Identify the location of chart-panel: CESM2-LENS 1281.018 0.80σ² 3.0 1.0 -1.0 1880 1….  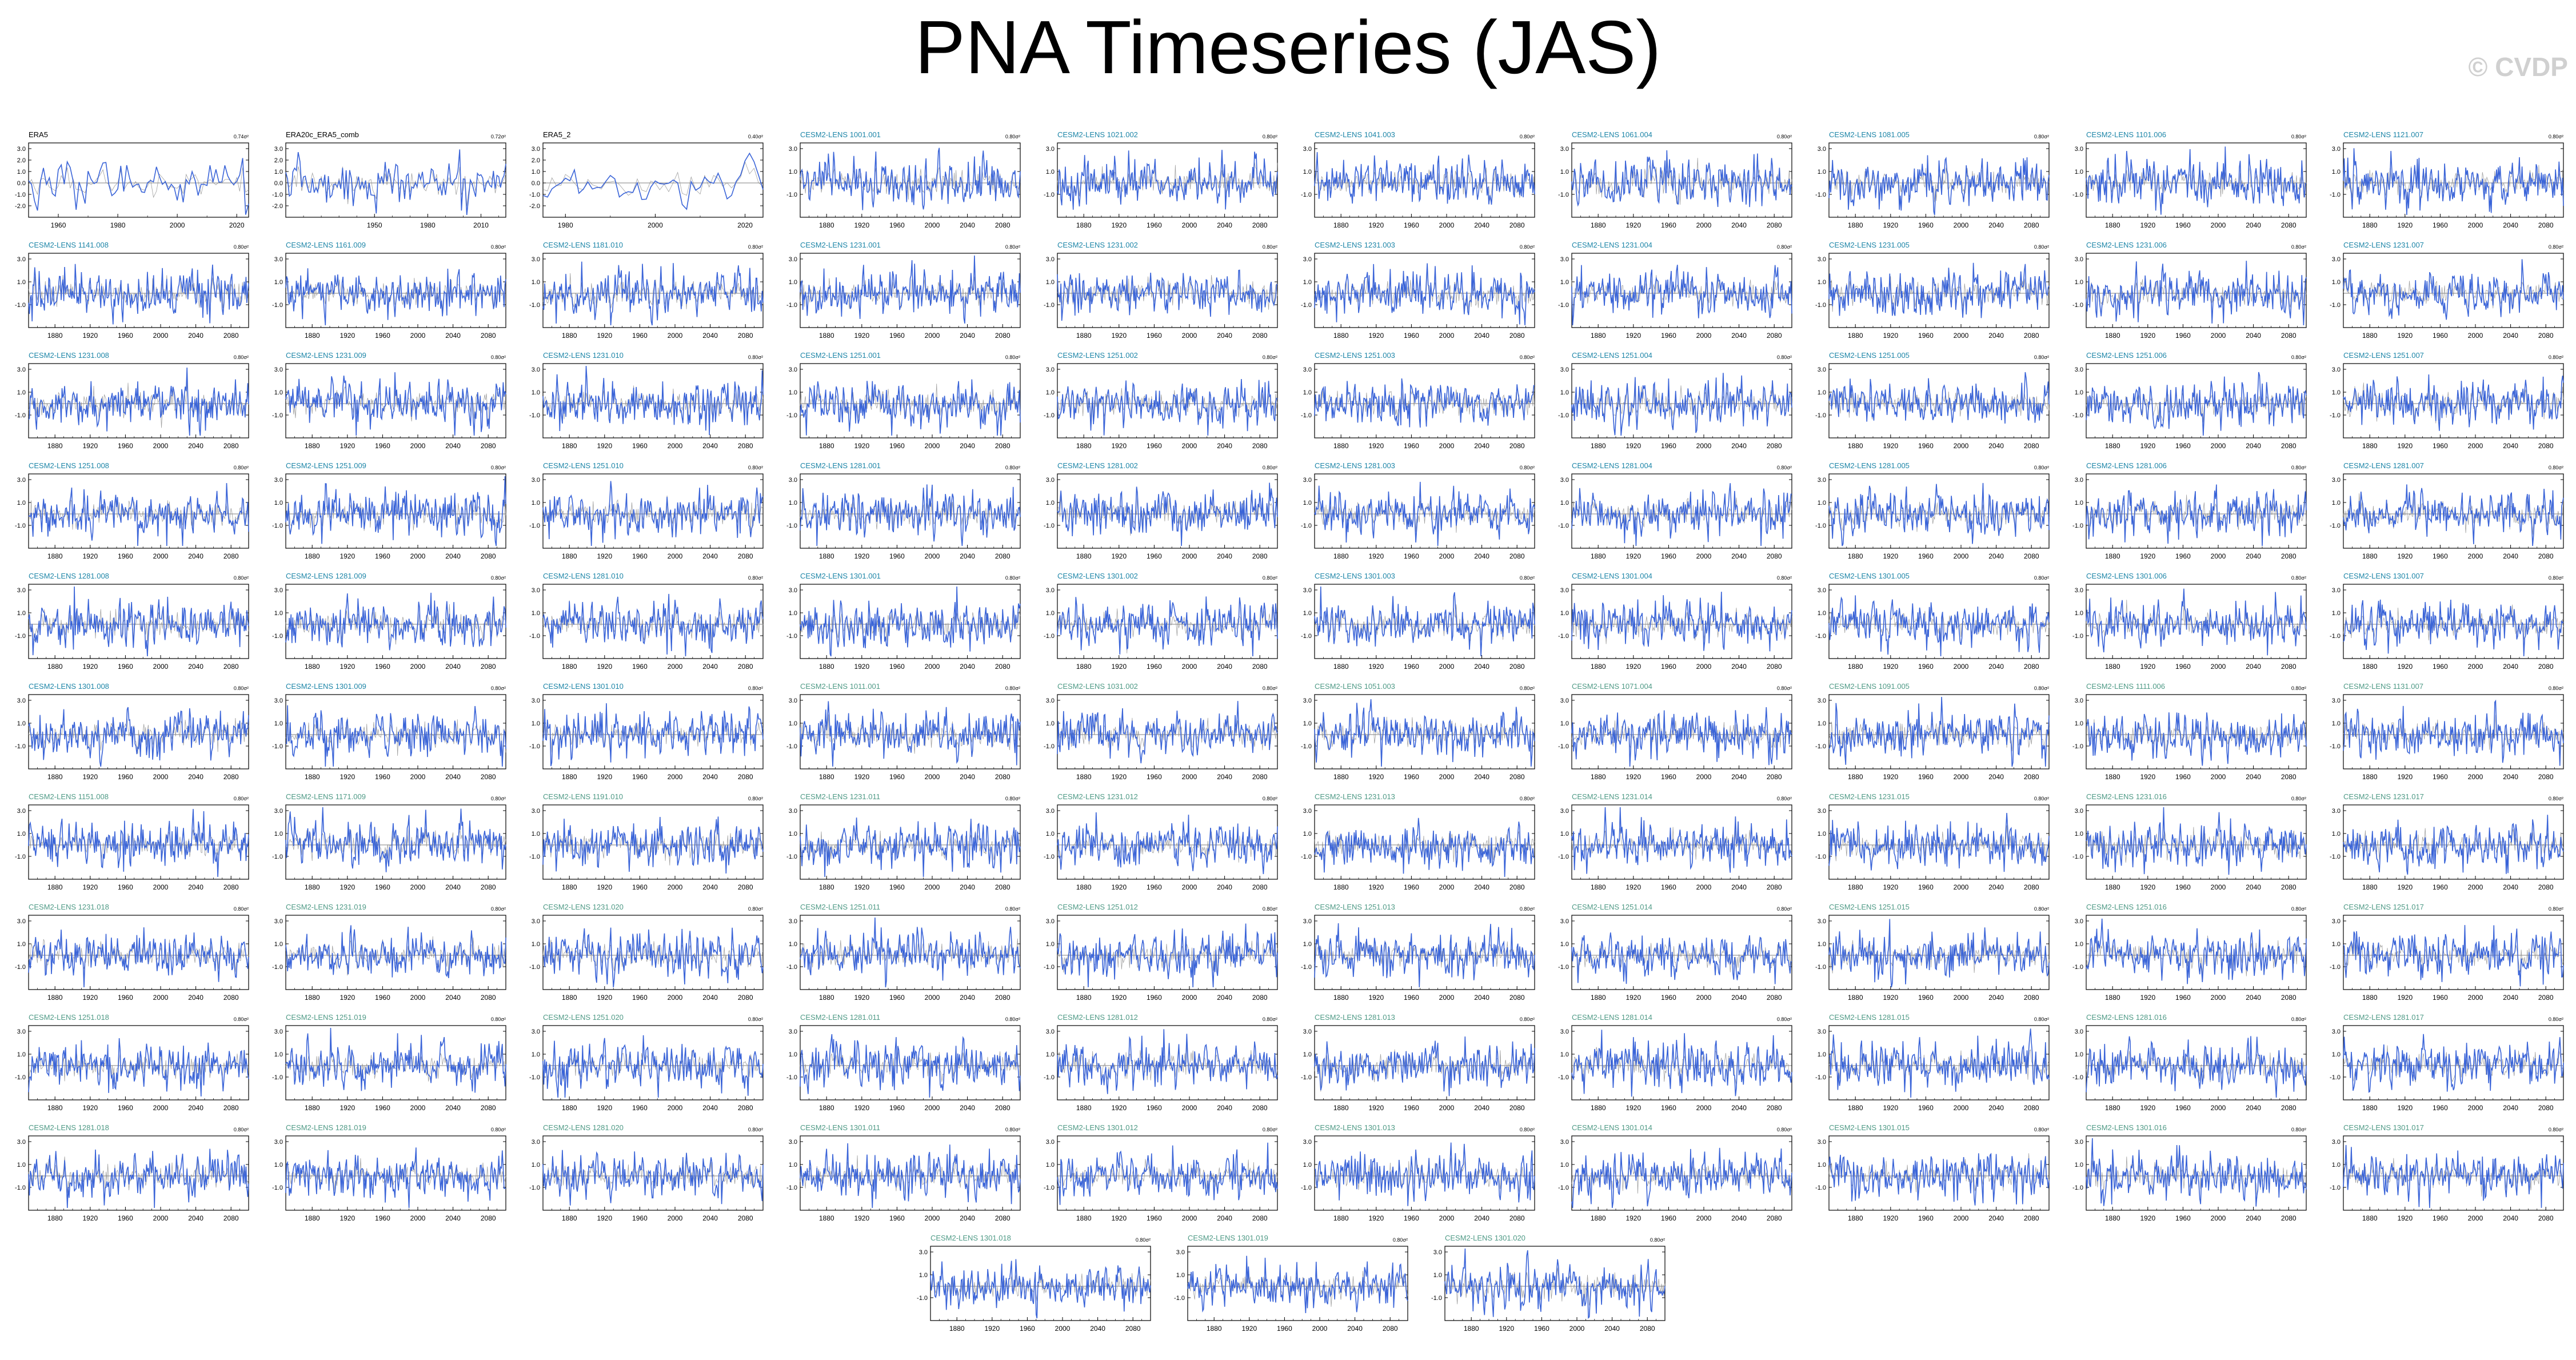
(132, 1172).